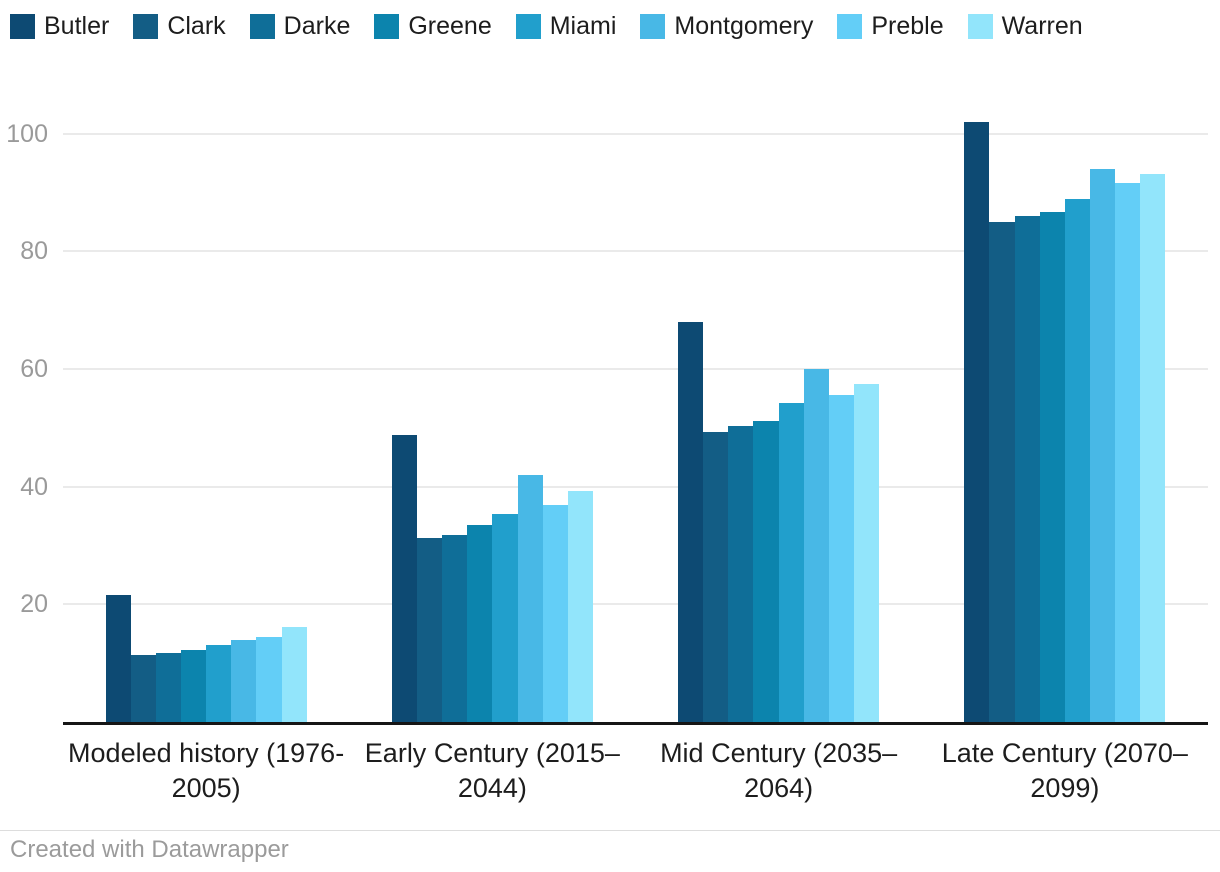  Describe the element at coordinates (583, 26) in the screenshot. I see `legend-label: Miami` at that location.